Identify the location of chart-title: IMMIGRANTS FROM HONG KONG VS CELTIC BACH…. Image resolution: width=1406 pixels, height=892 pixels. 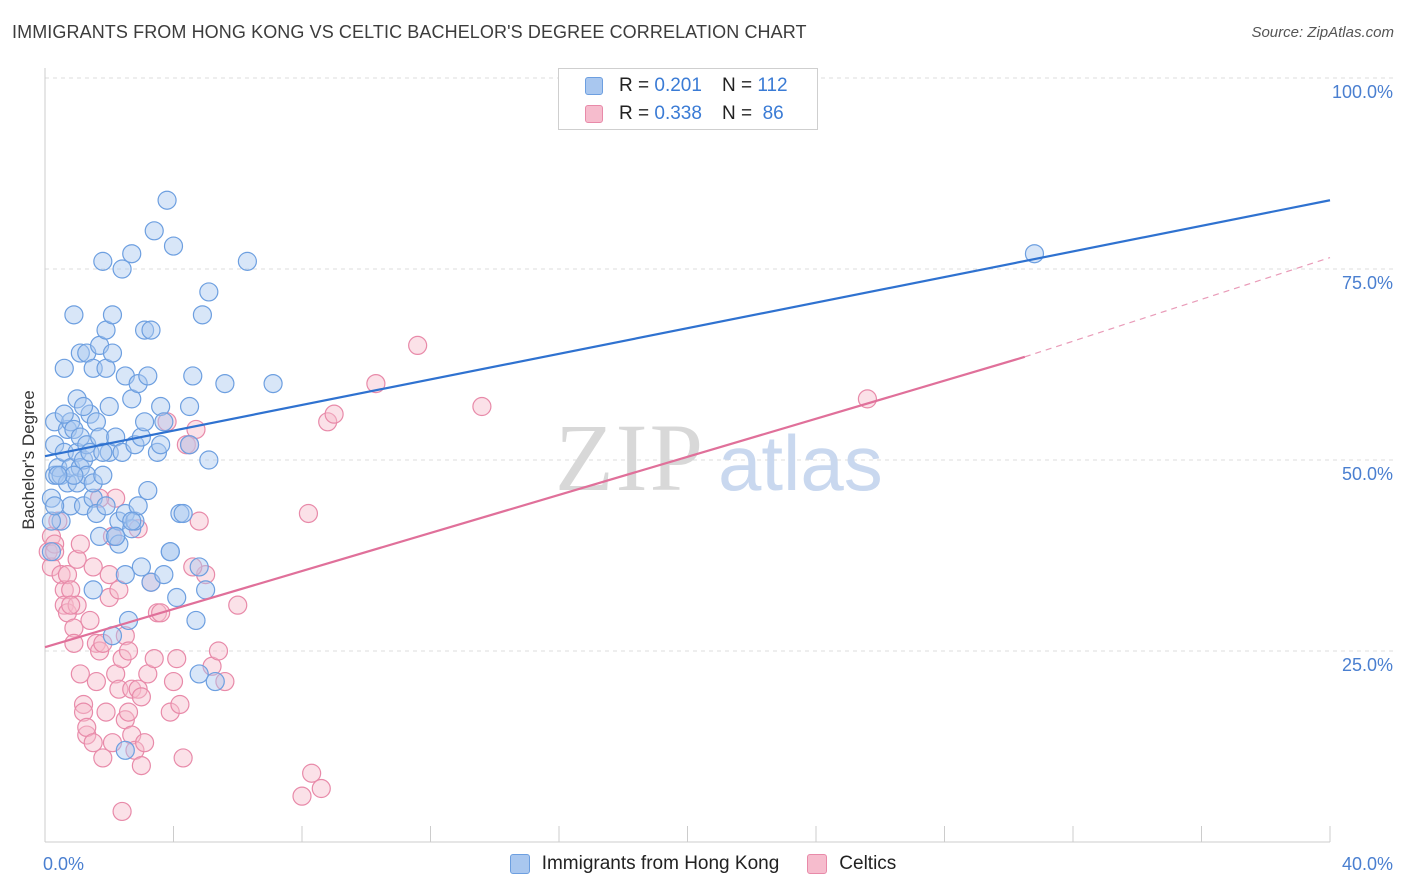
(409, 32).